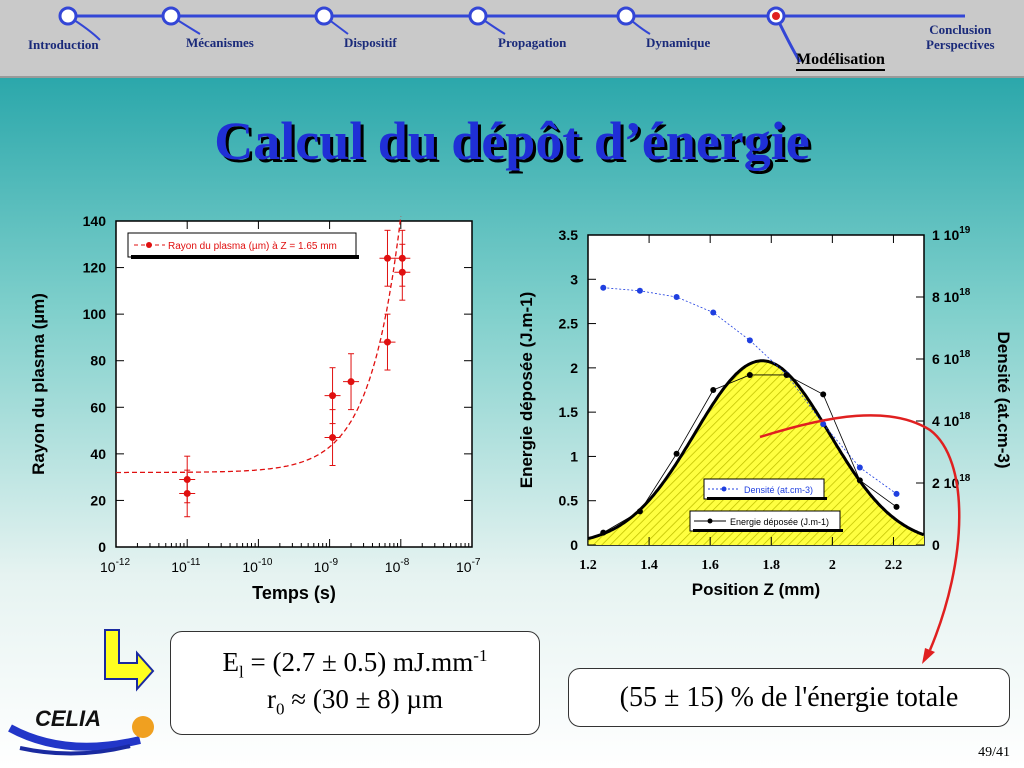 This screenshot has width=1024, height=768. Describe the element at coordinates (840, 61) in the screenshot. I see `nav-item-modelisation: Modélisation` at that location.